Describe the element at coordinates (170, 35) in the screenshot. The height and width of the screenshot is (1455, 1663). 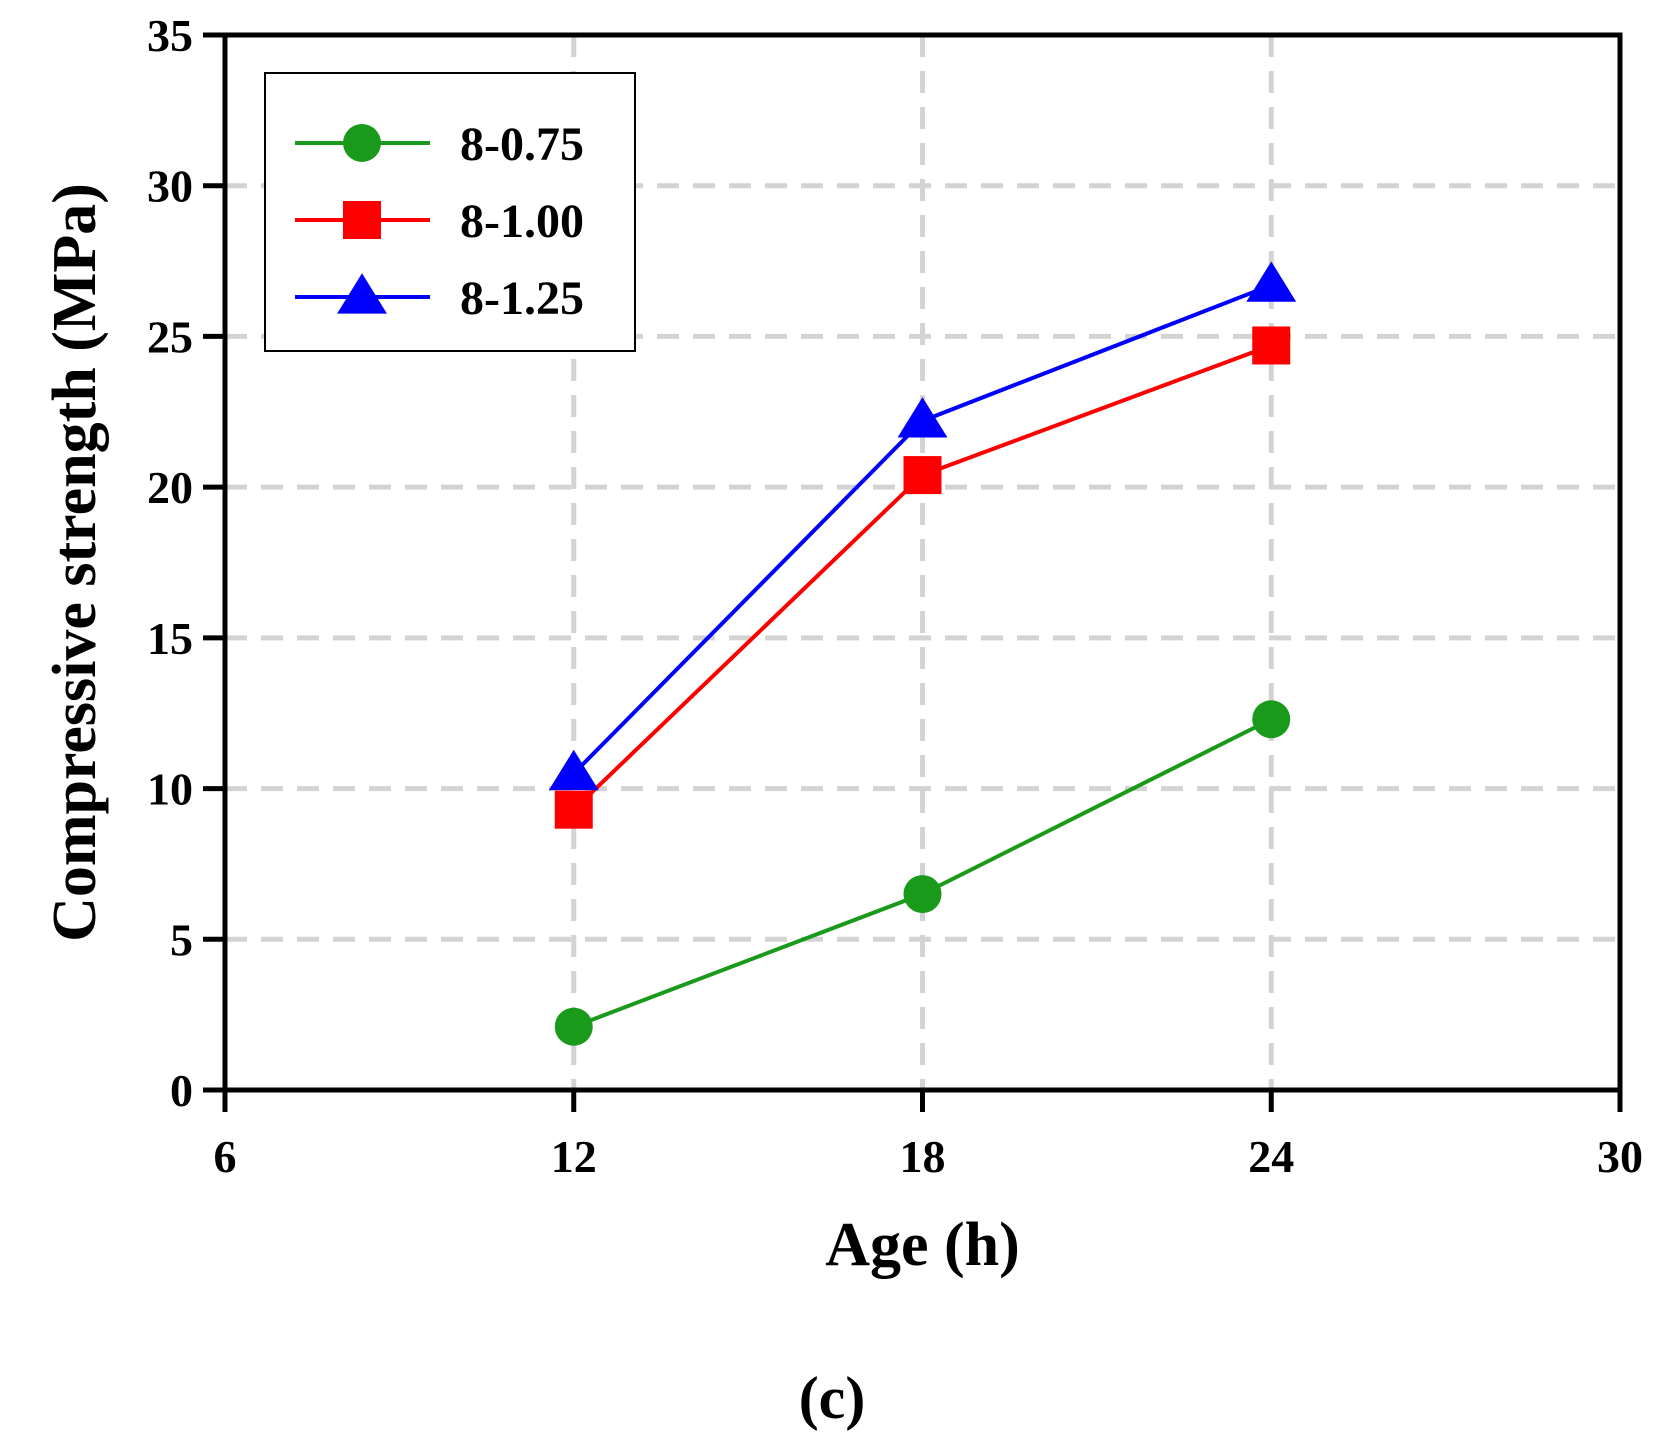
I see `y-tick-label: 35` at that location.